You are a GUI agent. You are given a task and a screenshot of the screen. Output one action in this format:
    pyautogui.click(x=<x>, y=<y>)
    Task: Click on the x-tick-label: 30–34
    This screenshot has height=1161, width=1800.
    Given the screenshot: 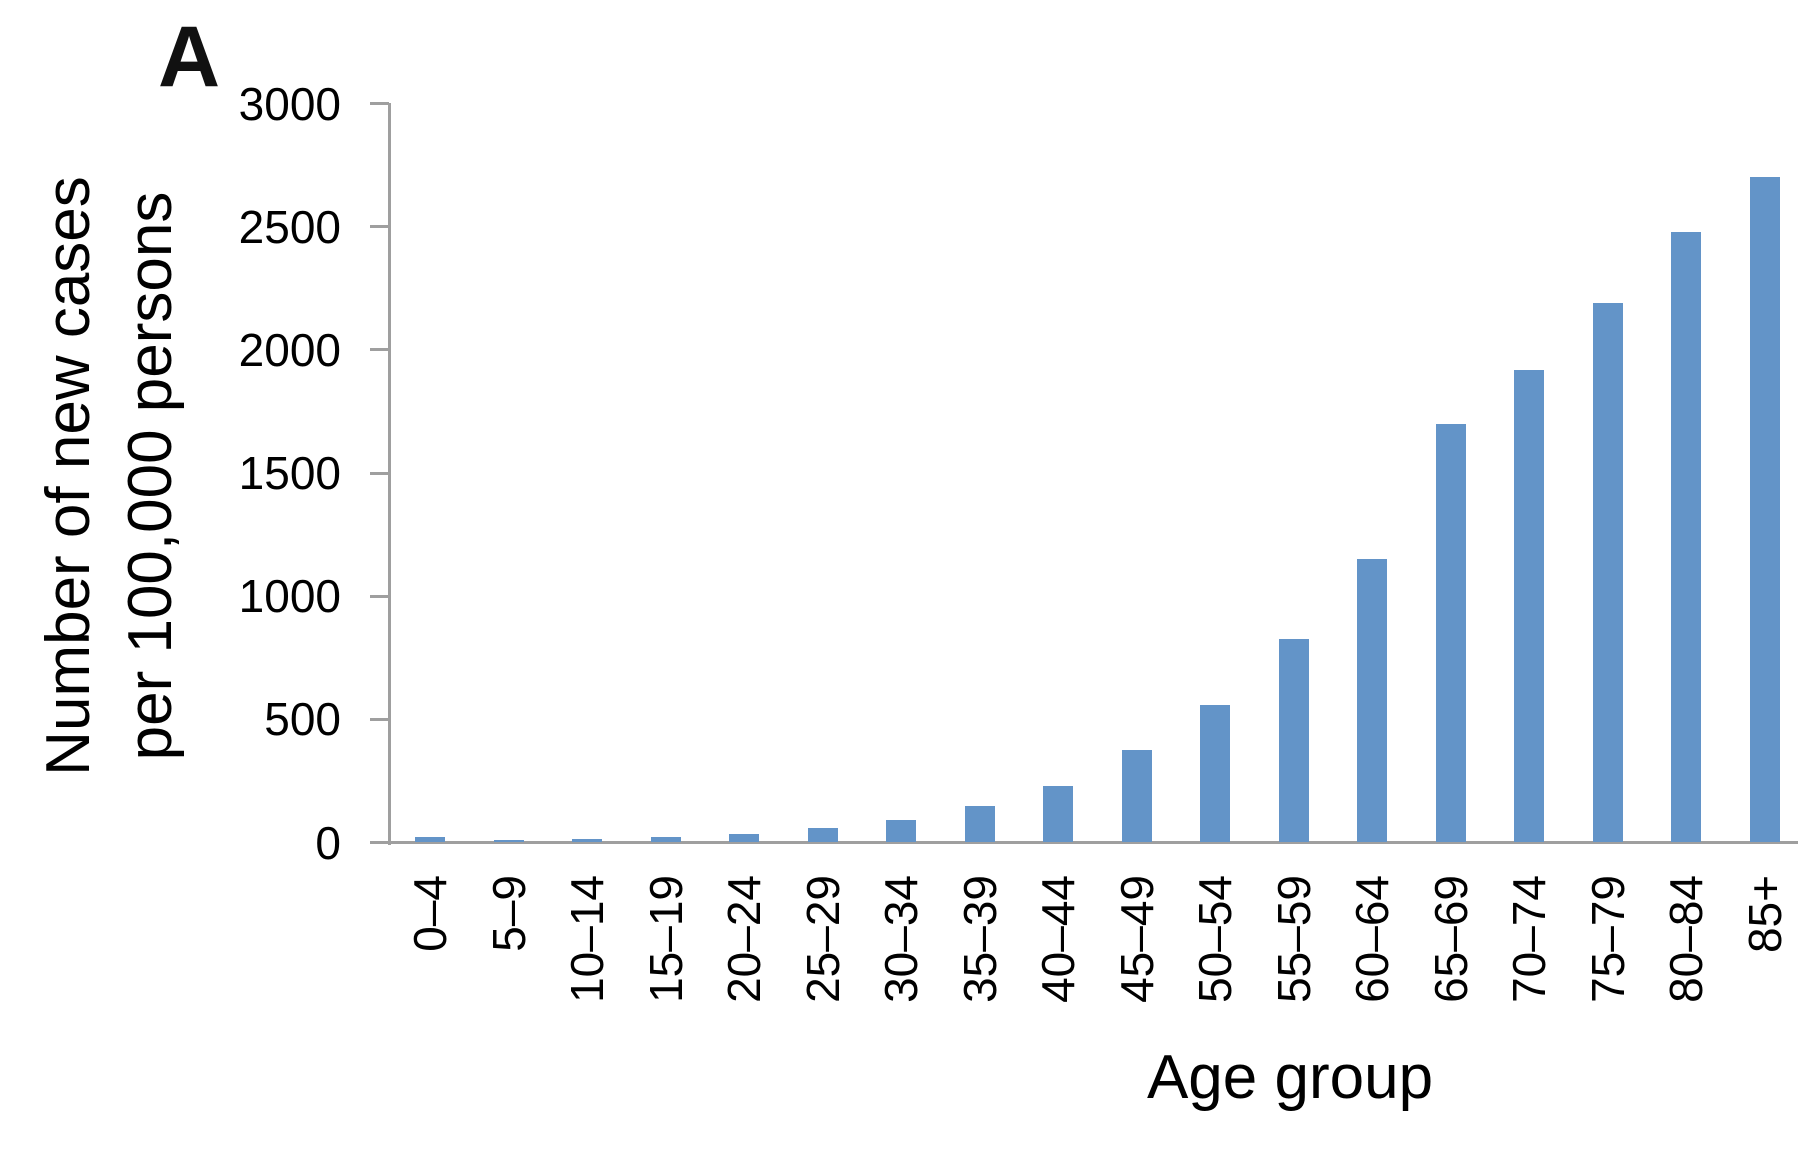 What is the action you would take?
    pyautogui.click(x=901, y=939)
    